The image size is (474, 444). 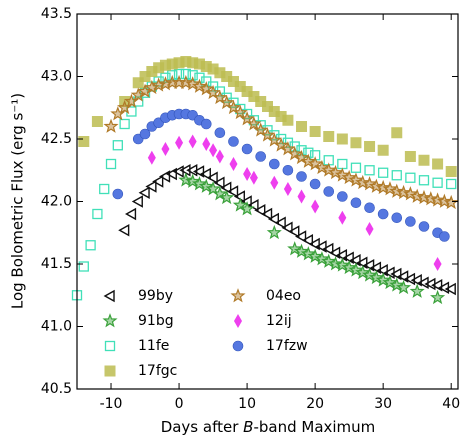 I want to click on legend-label: 99by, so click(x=155, y=296).